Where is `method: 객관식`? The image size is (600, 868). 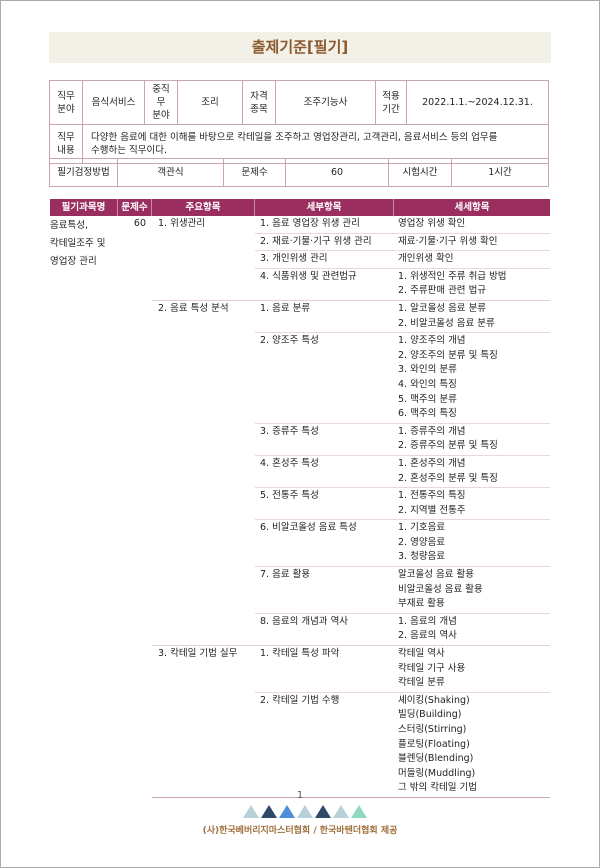
method: 객관식 is located at coordinates (170, 172).